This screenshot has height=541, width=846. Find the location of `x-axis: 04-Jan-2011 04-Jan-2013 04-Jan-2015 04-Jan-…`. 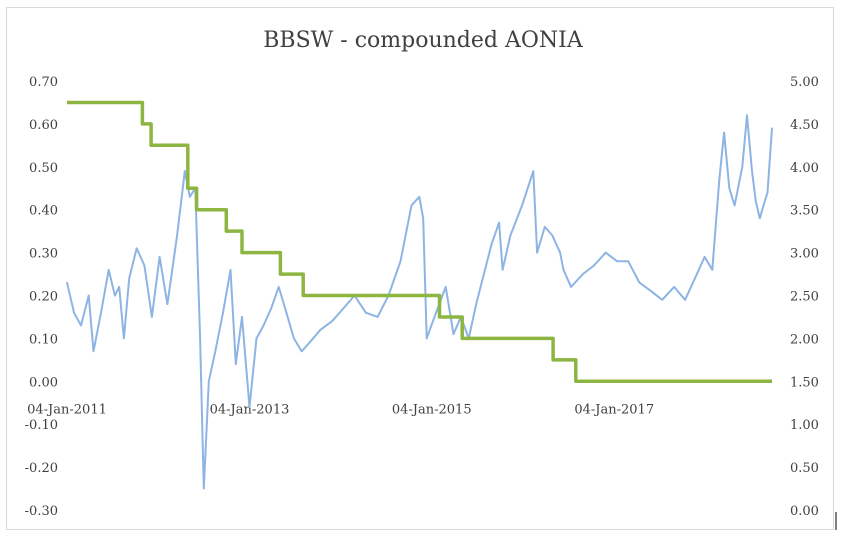

x-axis: 04-Jan-2011 04-Jan-2013 04-Jan-2015 04-Jan-… is located at coordinates (340, 409).